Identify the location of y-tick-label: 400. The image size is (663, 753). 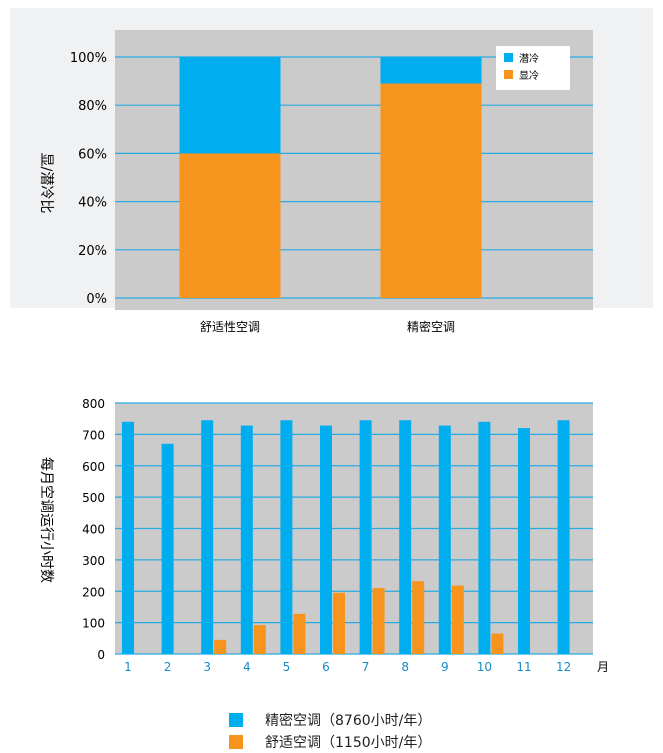
(93, 530).